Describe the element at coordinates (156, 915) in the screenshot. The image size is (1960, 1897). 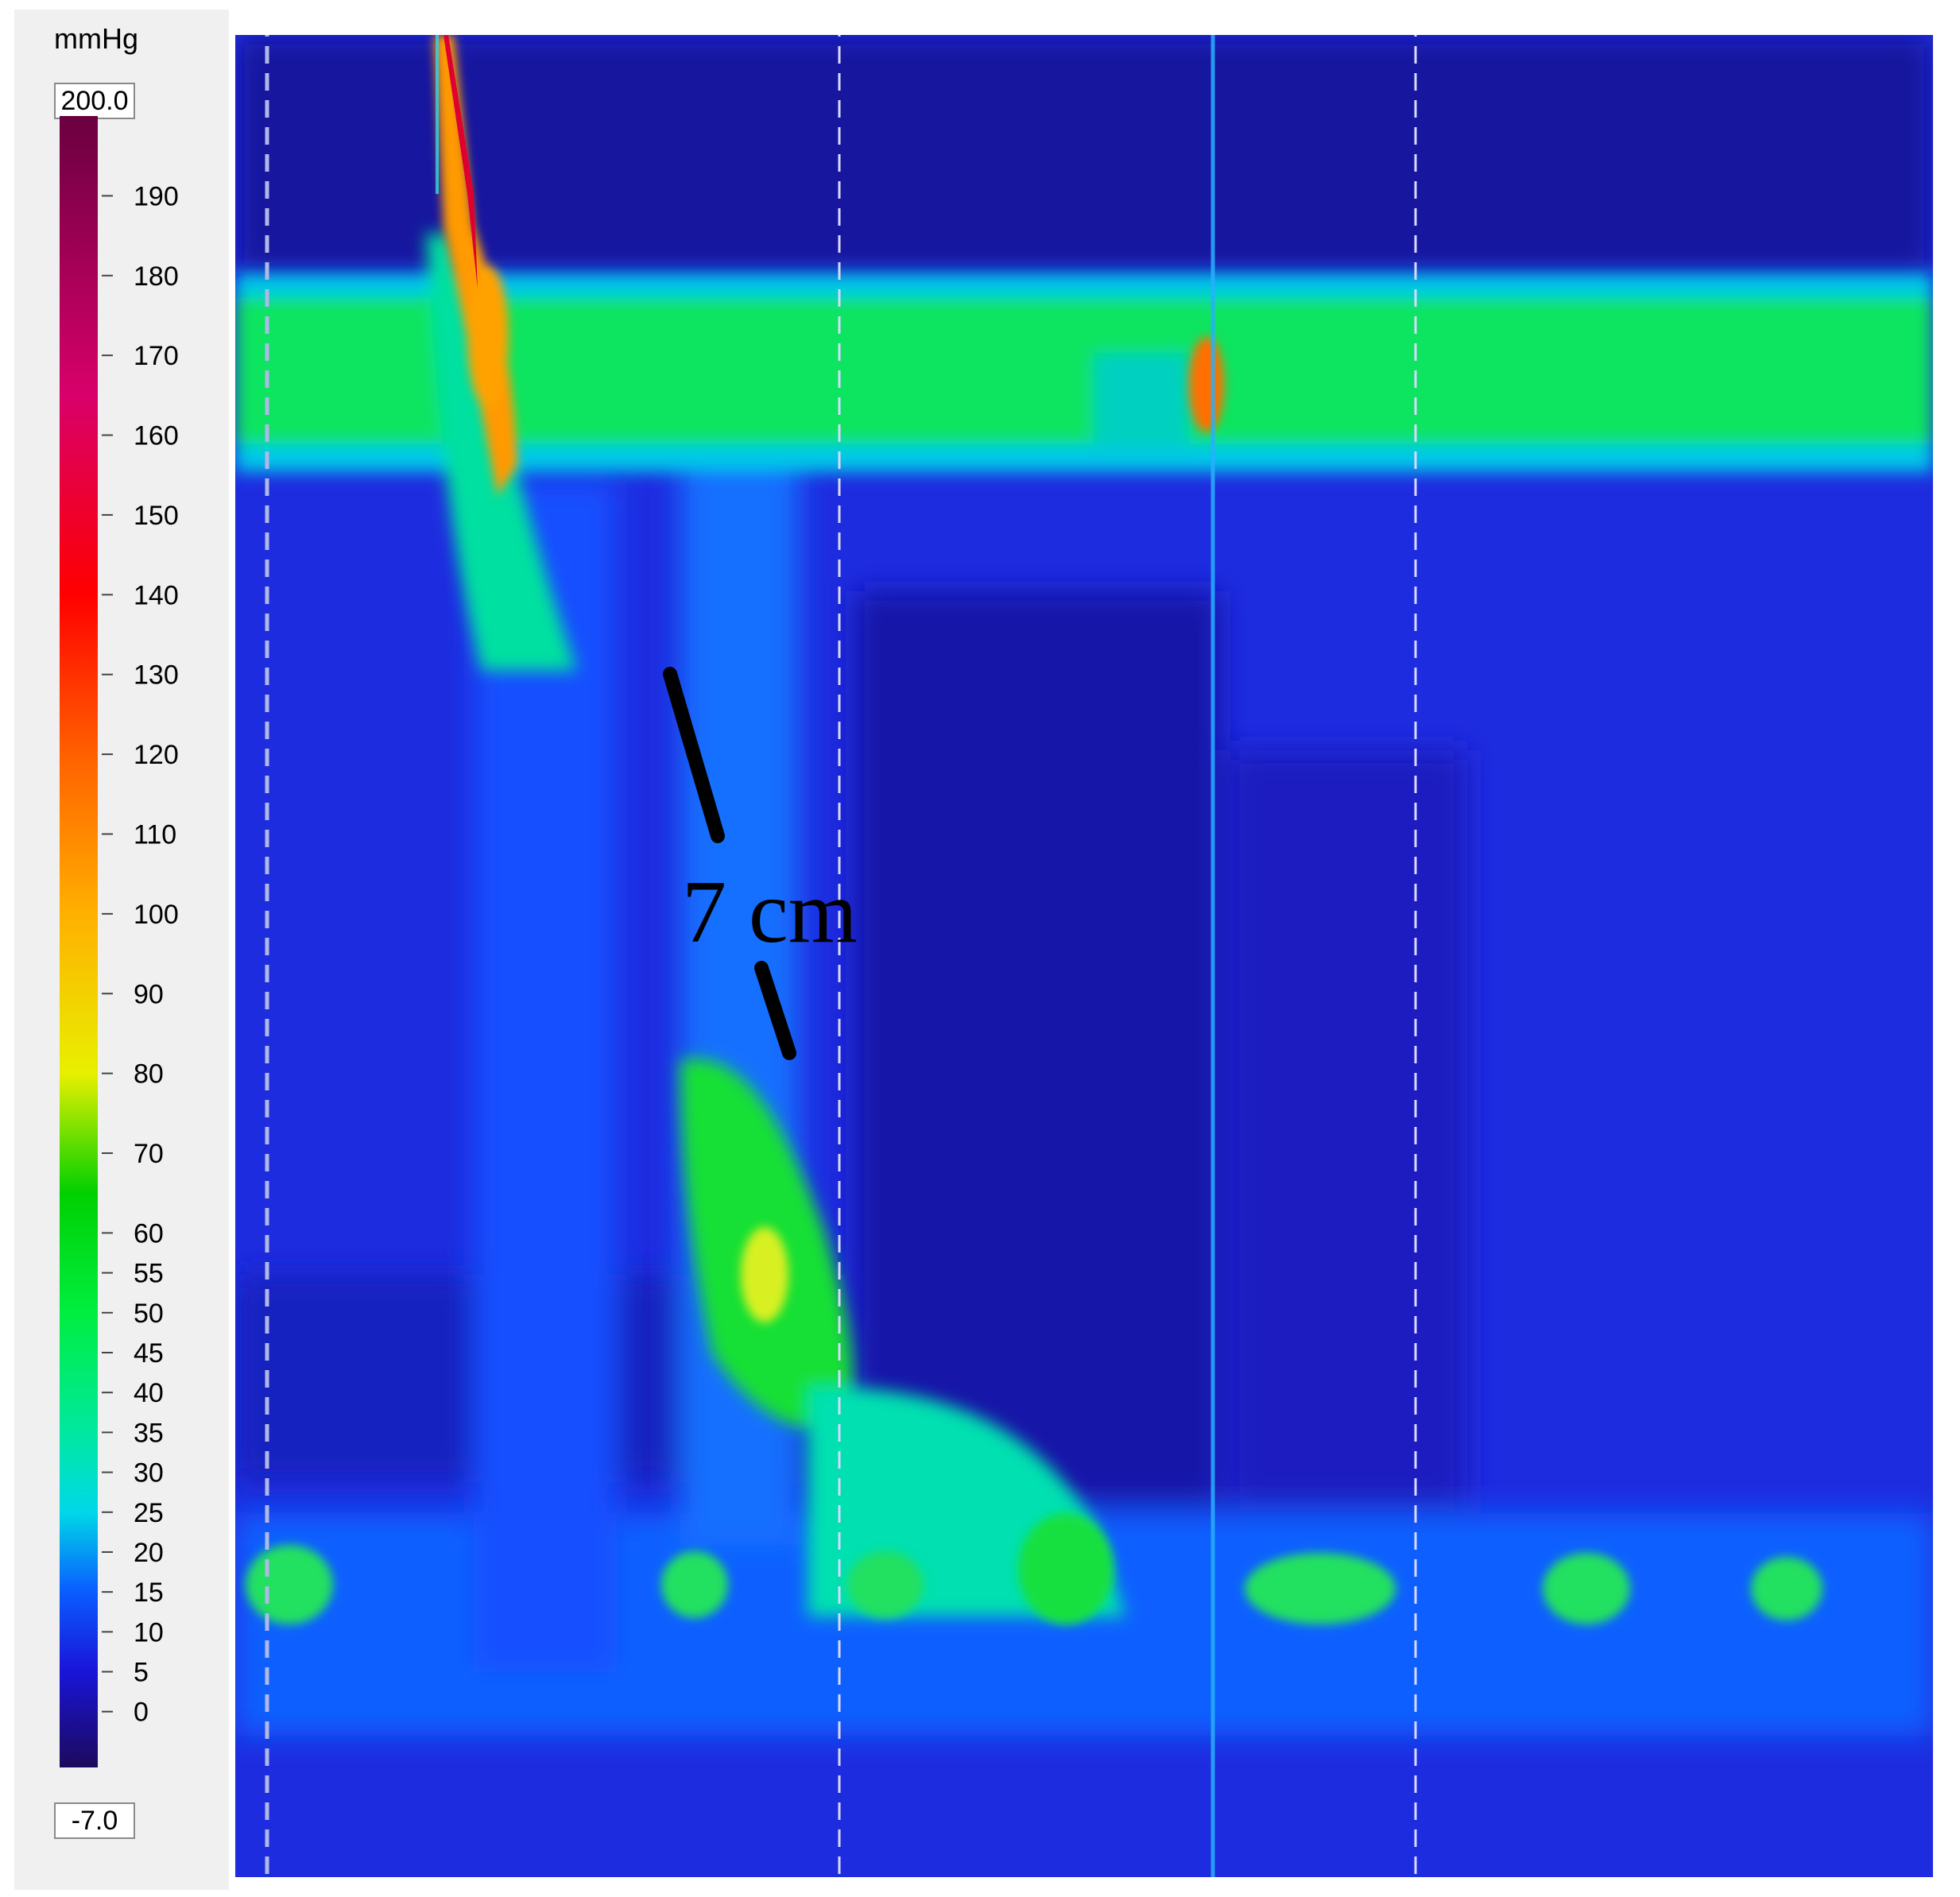
I see `colorbar-tick-label: 100` at that location.